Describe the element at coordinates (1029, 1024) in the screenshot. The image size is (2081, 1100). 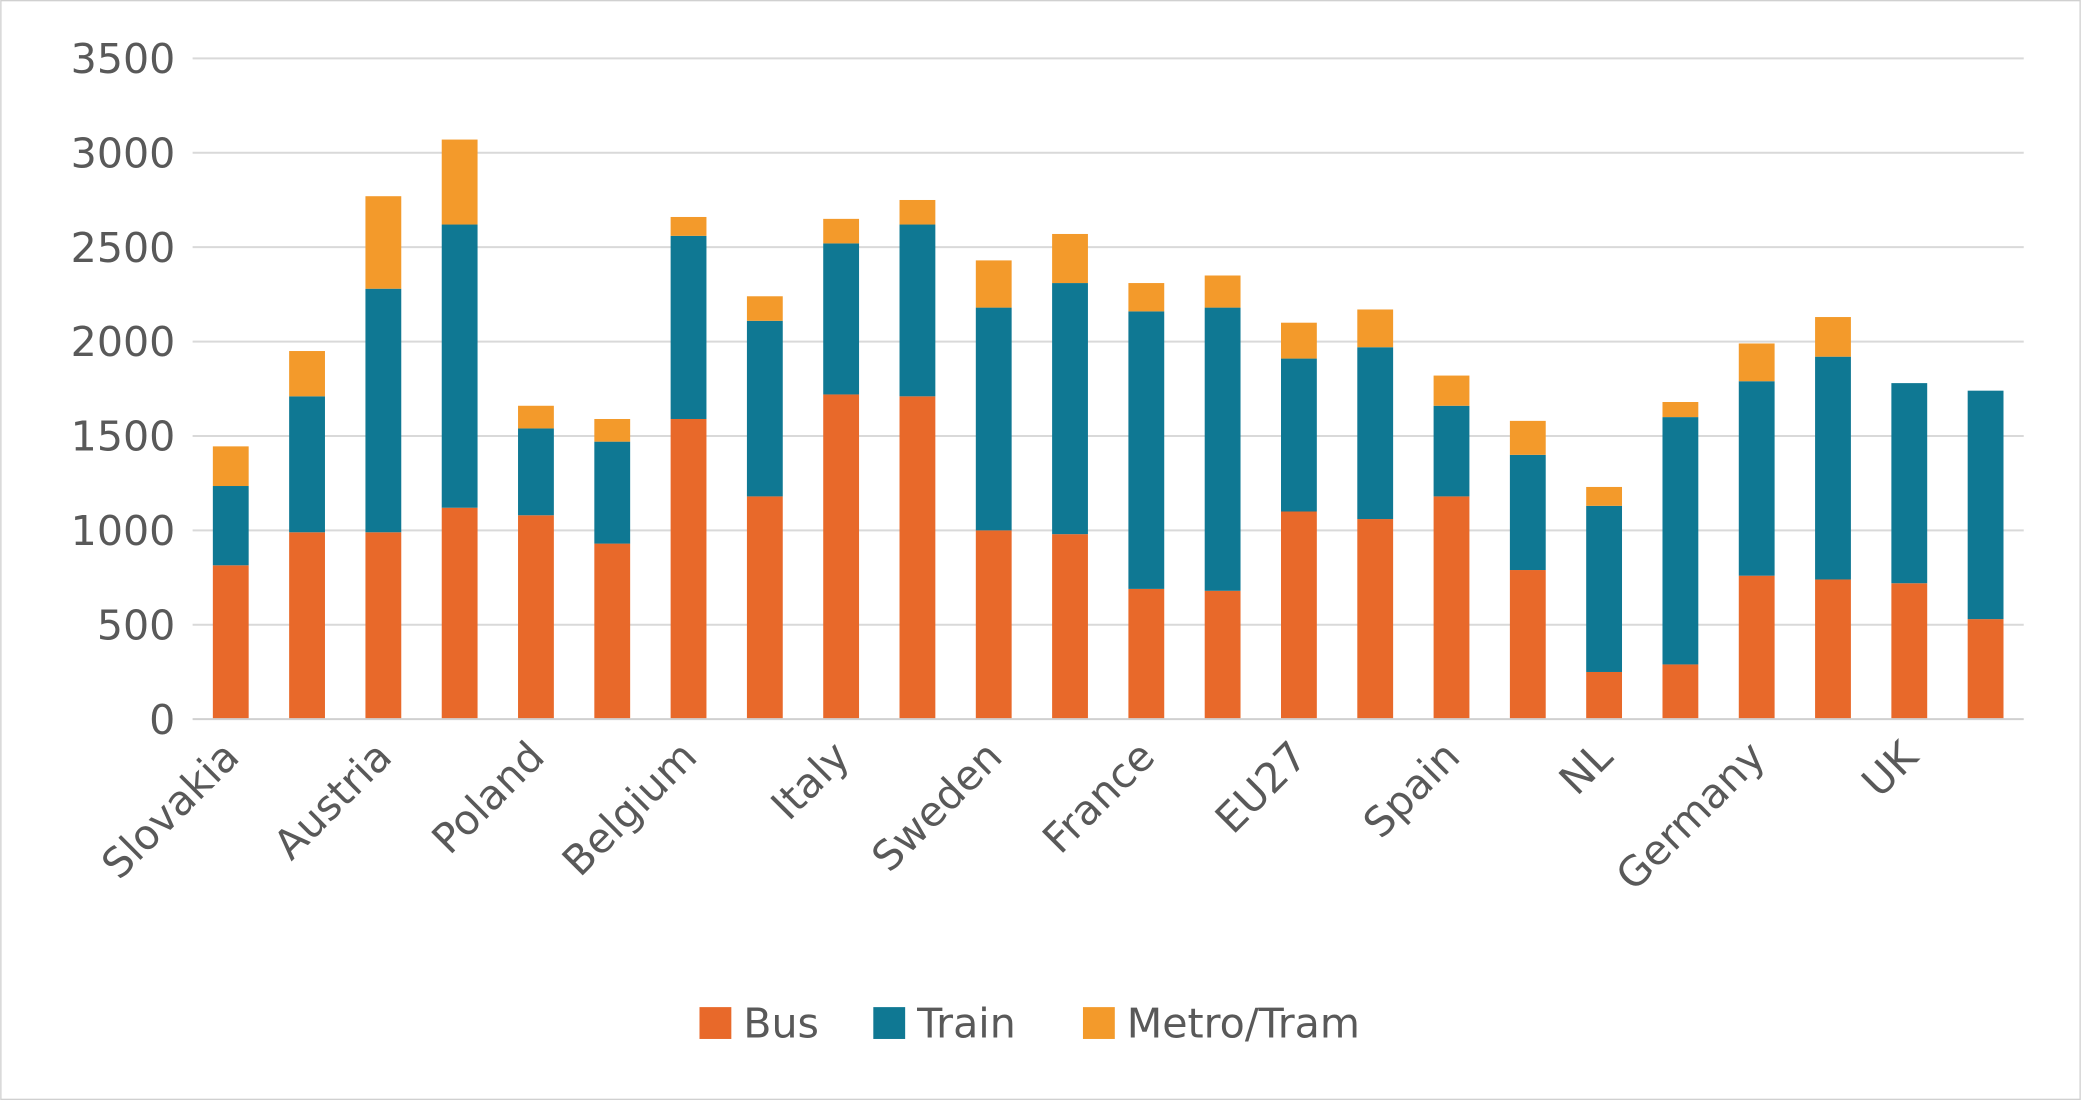
I see `legend: Bus Train Metro/Tram` at that location.